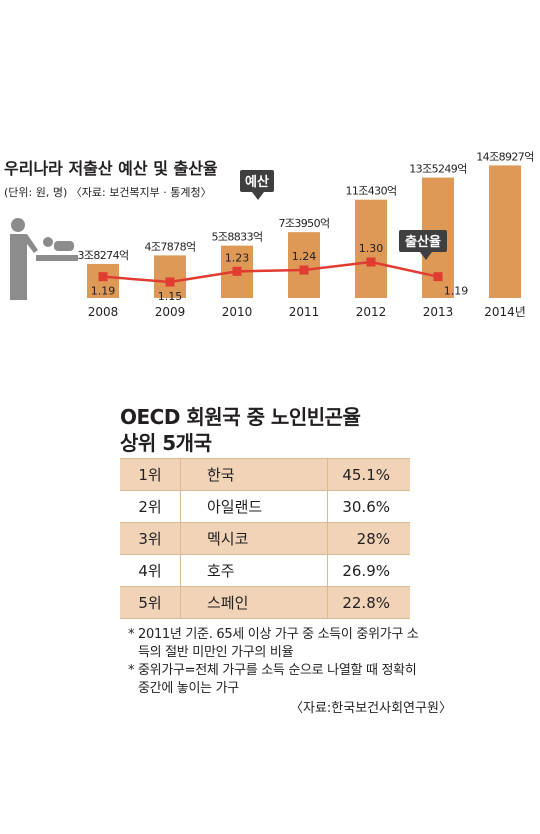  Describe the element at coordinates (426, 256) in the screenshot. I see `birthrate-callout-pointer` at that location.